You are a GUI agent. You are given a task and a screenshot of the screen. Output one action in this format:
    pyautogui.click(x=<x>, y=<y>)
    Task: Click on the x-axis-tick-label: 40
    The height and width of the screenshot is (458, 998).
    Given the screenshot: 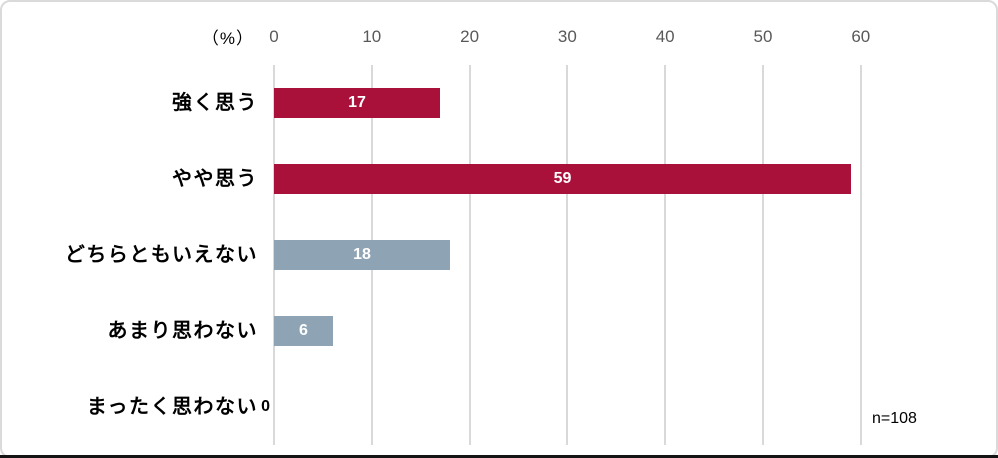 What is the action you would take?
    pyautogui.click(x=665, y=36)
    